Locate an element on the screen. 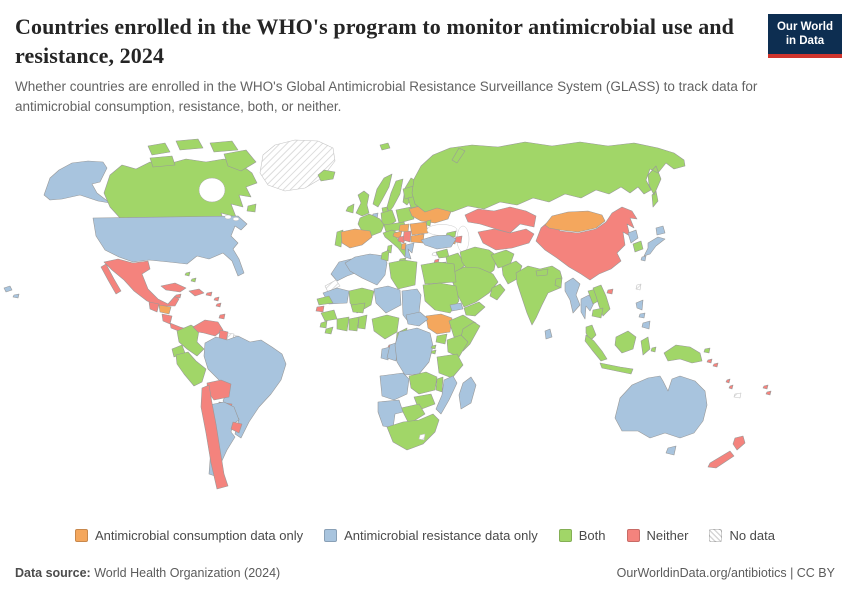 The image size is (850, 600). map-country-russia is located at coordinates (548, 177).